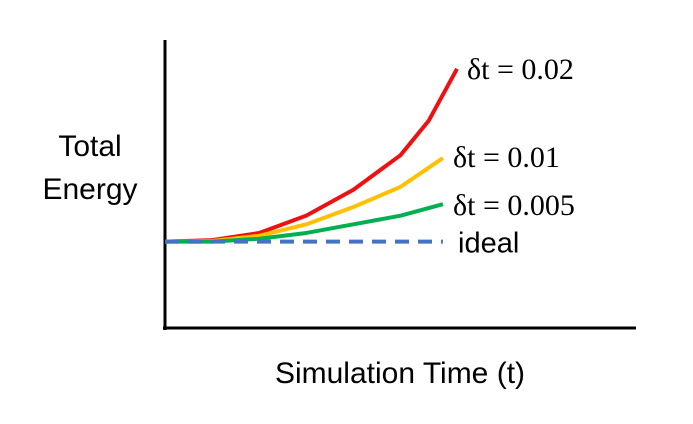 The image size is (693, 424). Describe the element at coordinates (400, 373) in the screenshot. I see `x-axis-label: Simulation Time (t)` at that location.